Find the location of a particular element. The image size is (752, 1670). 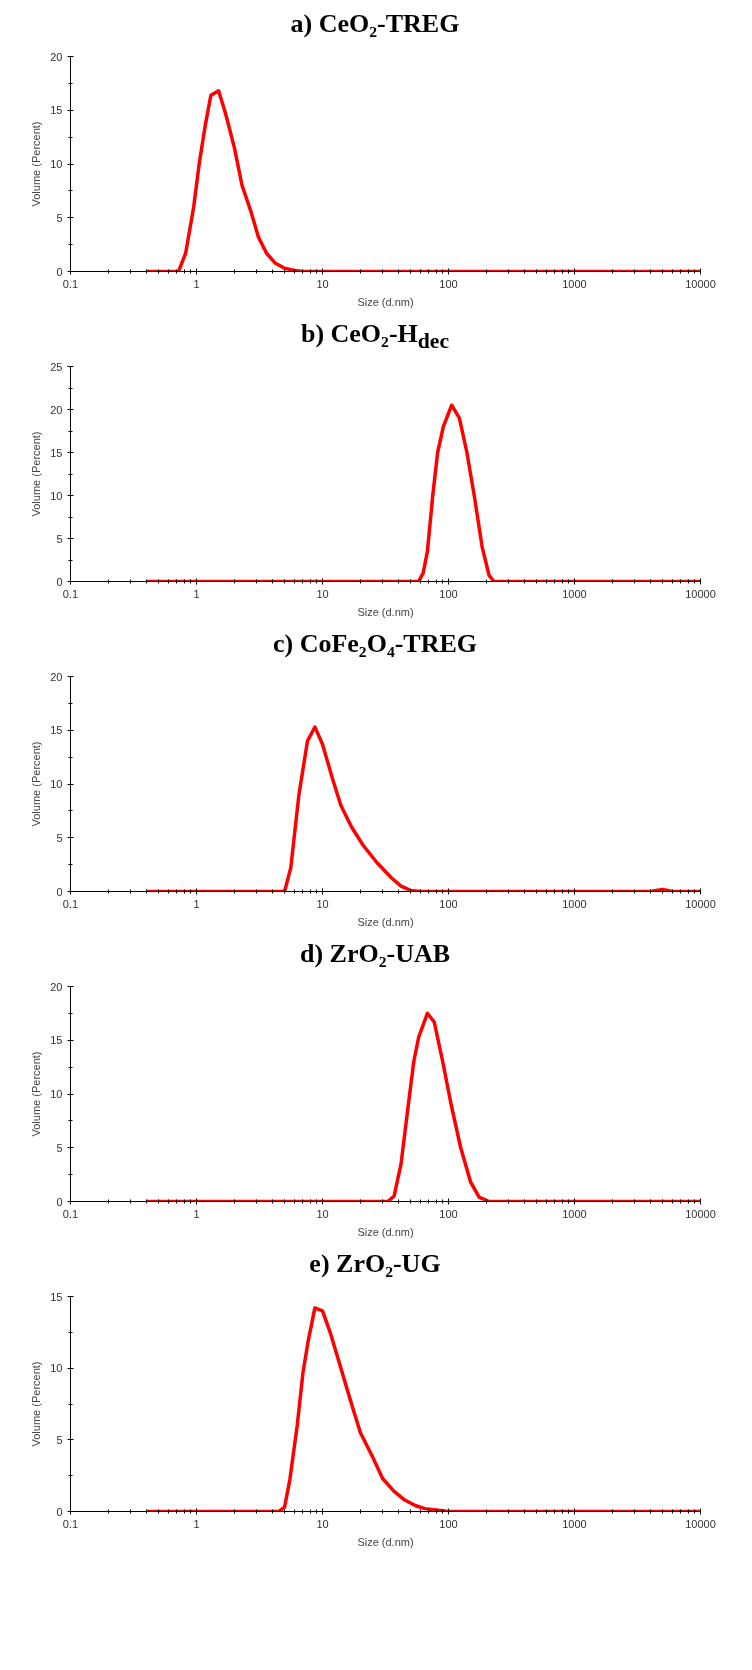

chart-title: b) CeO₂-H$_{dec}$ is located at coordinates (375, 337).